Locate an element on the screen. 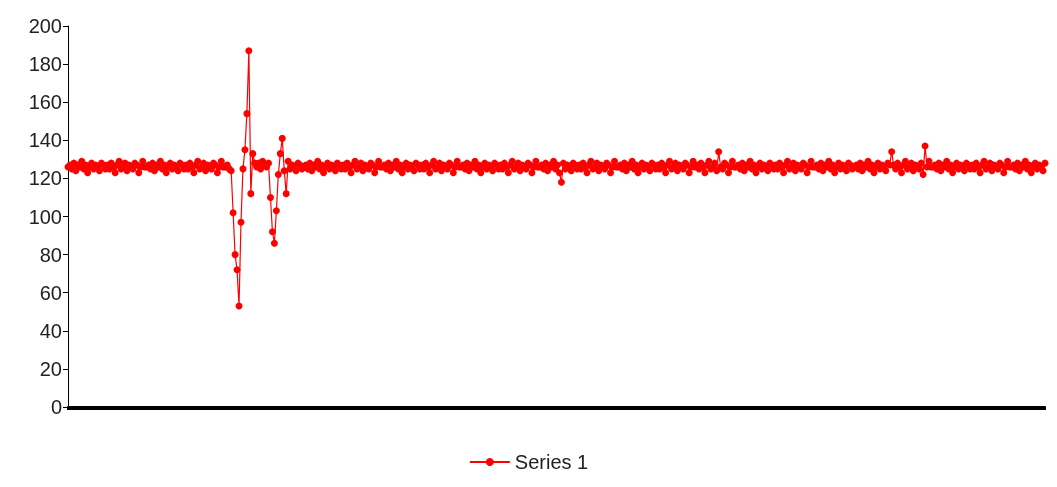 The image size is (1057, 487). y-tick-label: 120 is located at coordinates (45, 178).